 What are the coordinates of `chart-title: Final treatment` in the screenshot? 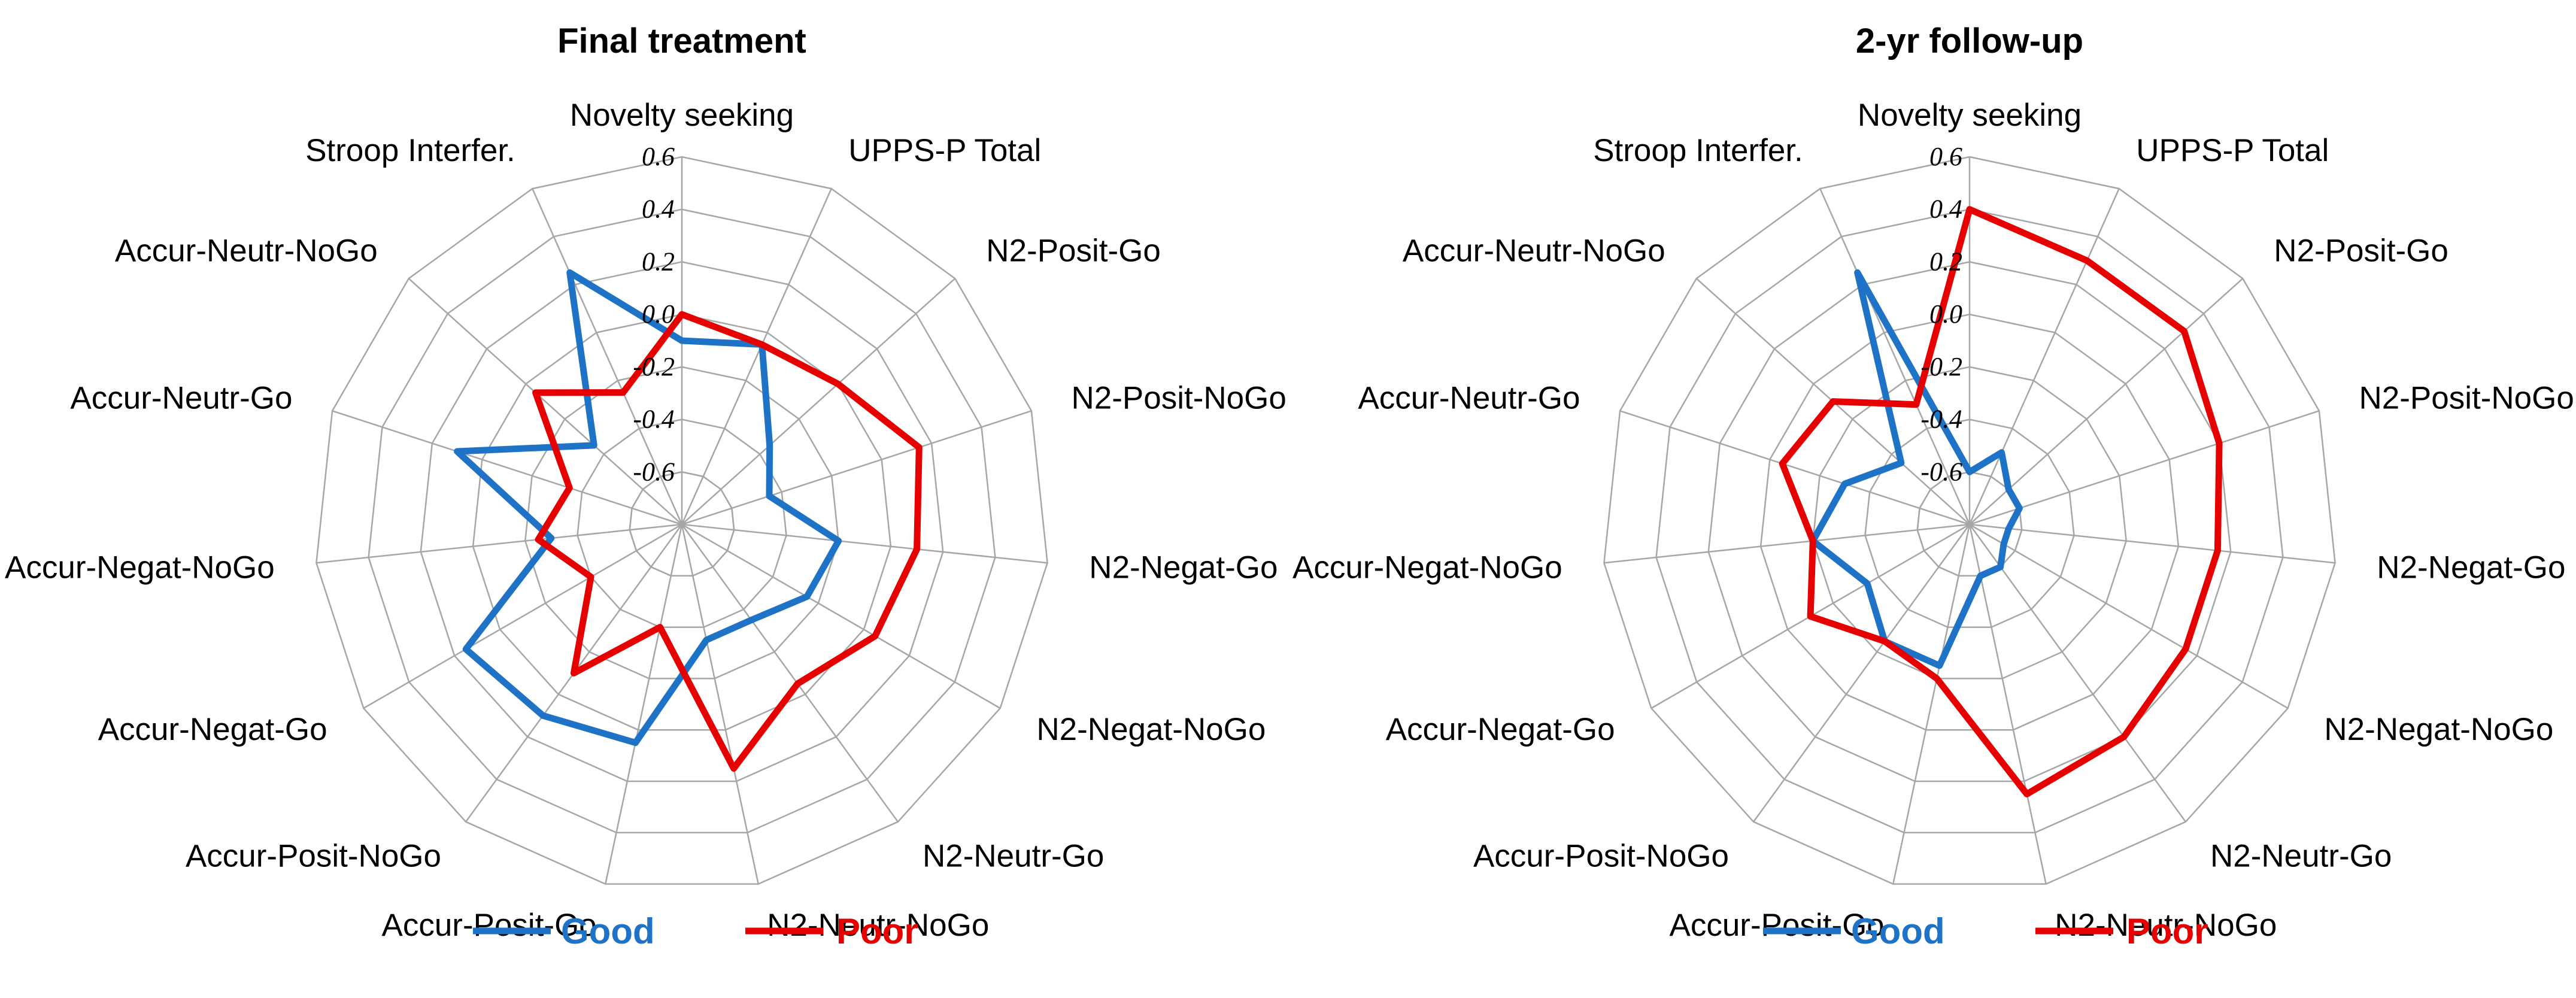 It's located at (681, 41).